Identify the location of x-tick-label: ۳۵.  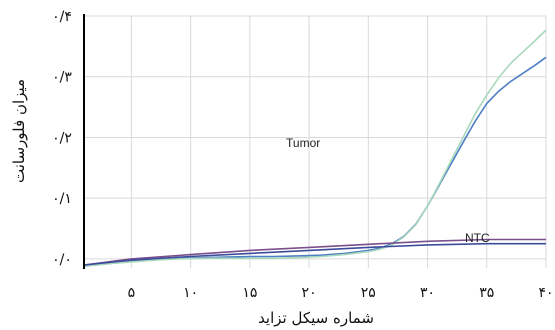
(486, 293).